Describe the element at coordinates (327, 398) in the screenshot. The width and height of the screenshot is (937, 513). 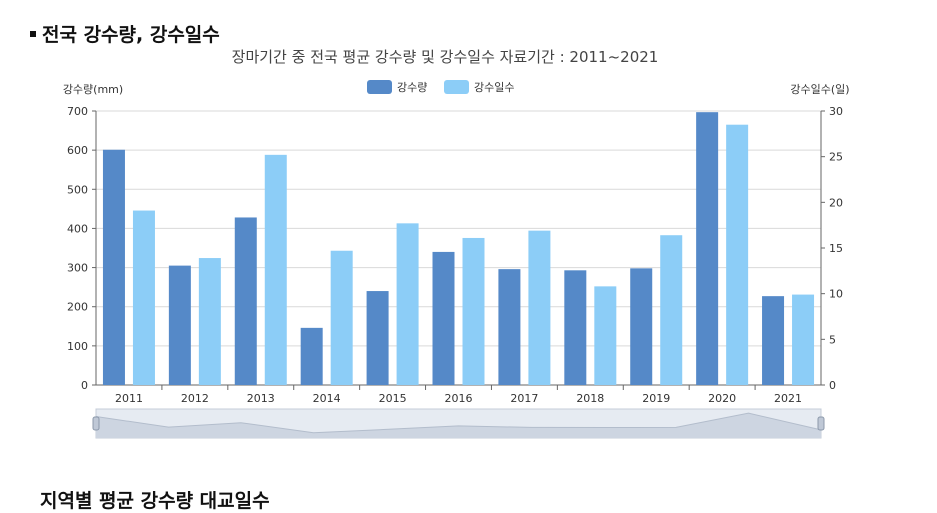
I see `x-tick-label: 2014` at that location.